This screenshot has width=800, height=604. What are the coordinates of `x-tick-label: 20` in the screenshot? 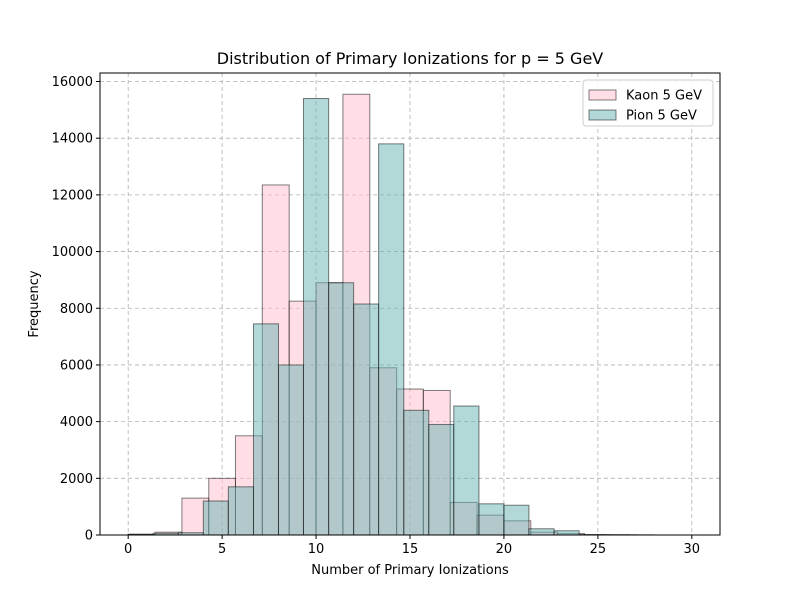 It's located at (504, 549).